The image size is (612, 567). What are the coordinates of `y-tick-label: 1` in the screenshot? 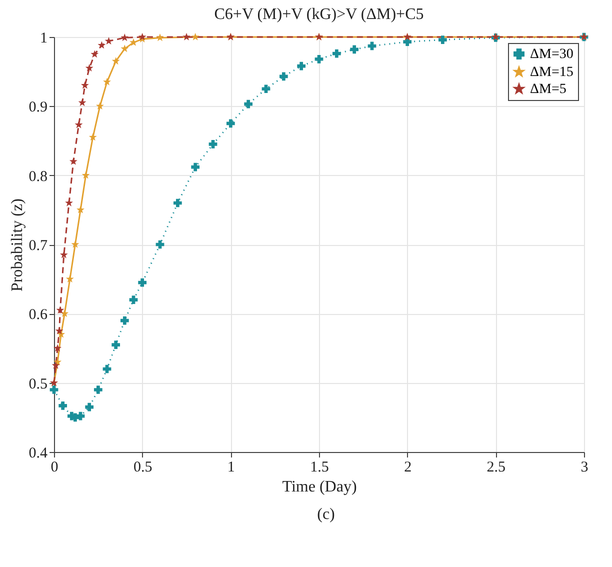 It's located at (44, 38).